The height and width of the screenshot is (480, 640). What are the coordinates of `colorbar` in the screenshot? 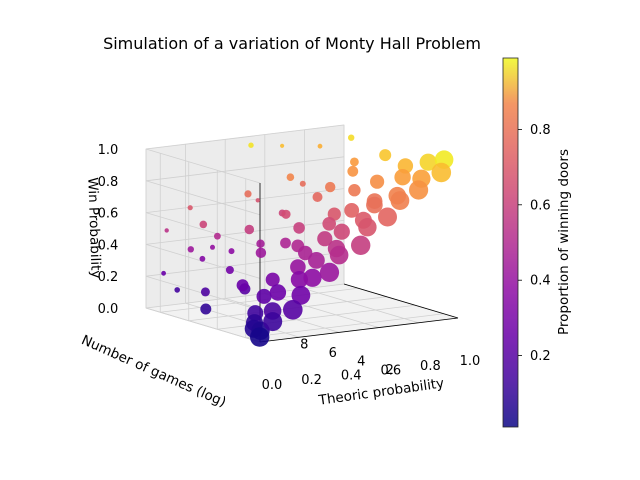 It's located at (510, 242).